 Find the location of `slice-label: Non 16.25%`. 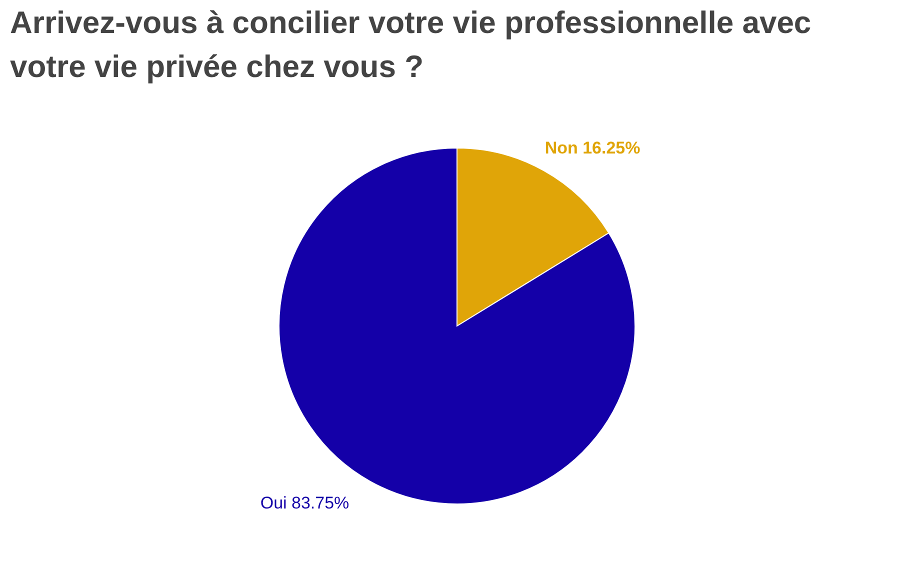

slice-label: Non 16.25% is located at coordinates (592, 148).